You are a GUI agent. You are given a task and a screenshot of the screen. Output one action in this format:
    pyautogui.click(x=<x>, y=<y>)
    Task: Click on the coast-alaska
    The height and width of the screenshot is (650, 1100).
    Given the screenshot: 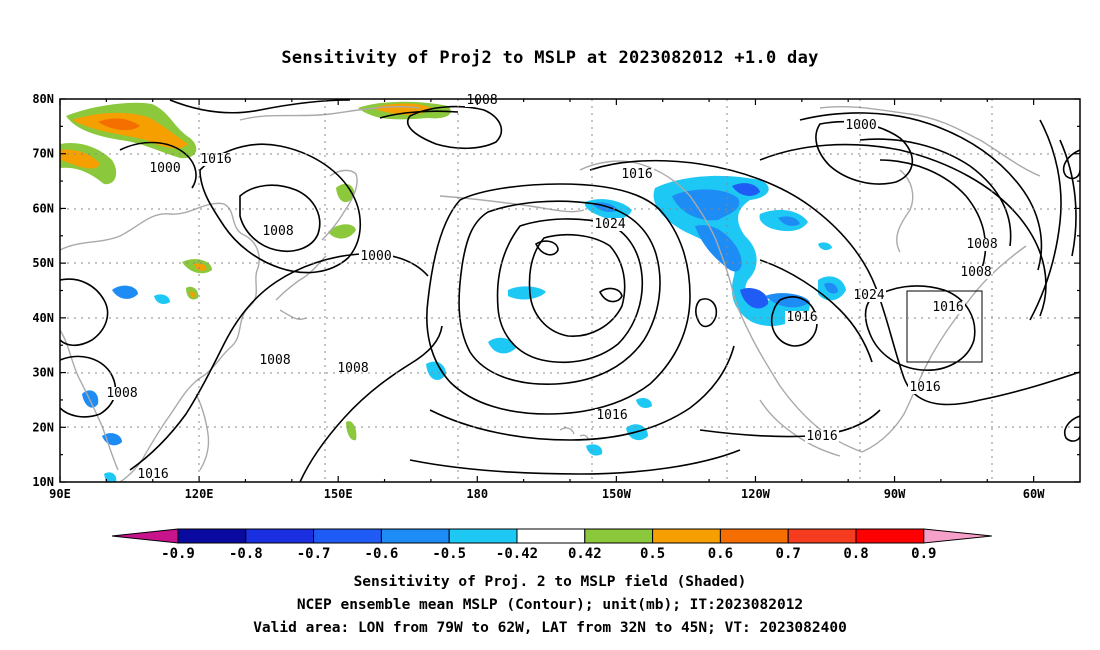 What is the action you would take?
    pyautogui.click(x=656, y=224)
    